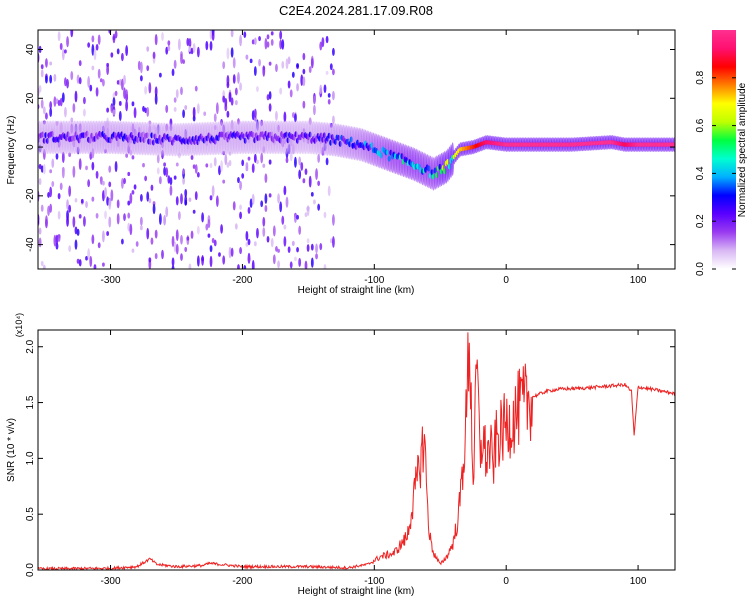  Describe the element at coordinates (506, 280) in the screenshot. I see `x-tick-label: 0` at that location.